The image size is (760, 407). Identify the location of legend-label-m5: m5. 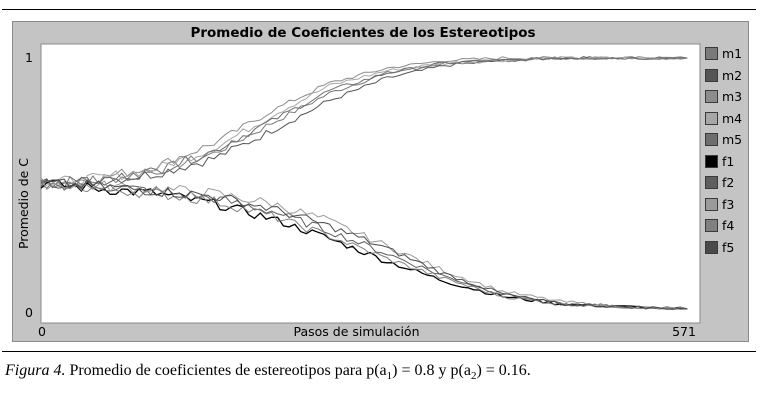
(732, 139).